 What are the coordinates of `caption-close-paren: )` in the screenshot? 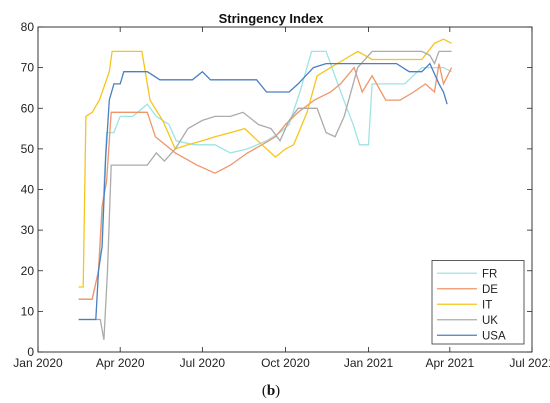 It's located at (277, 391).